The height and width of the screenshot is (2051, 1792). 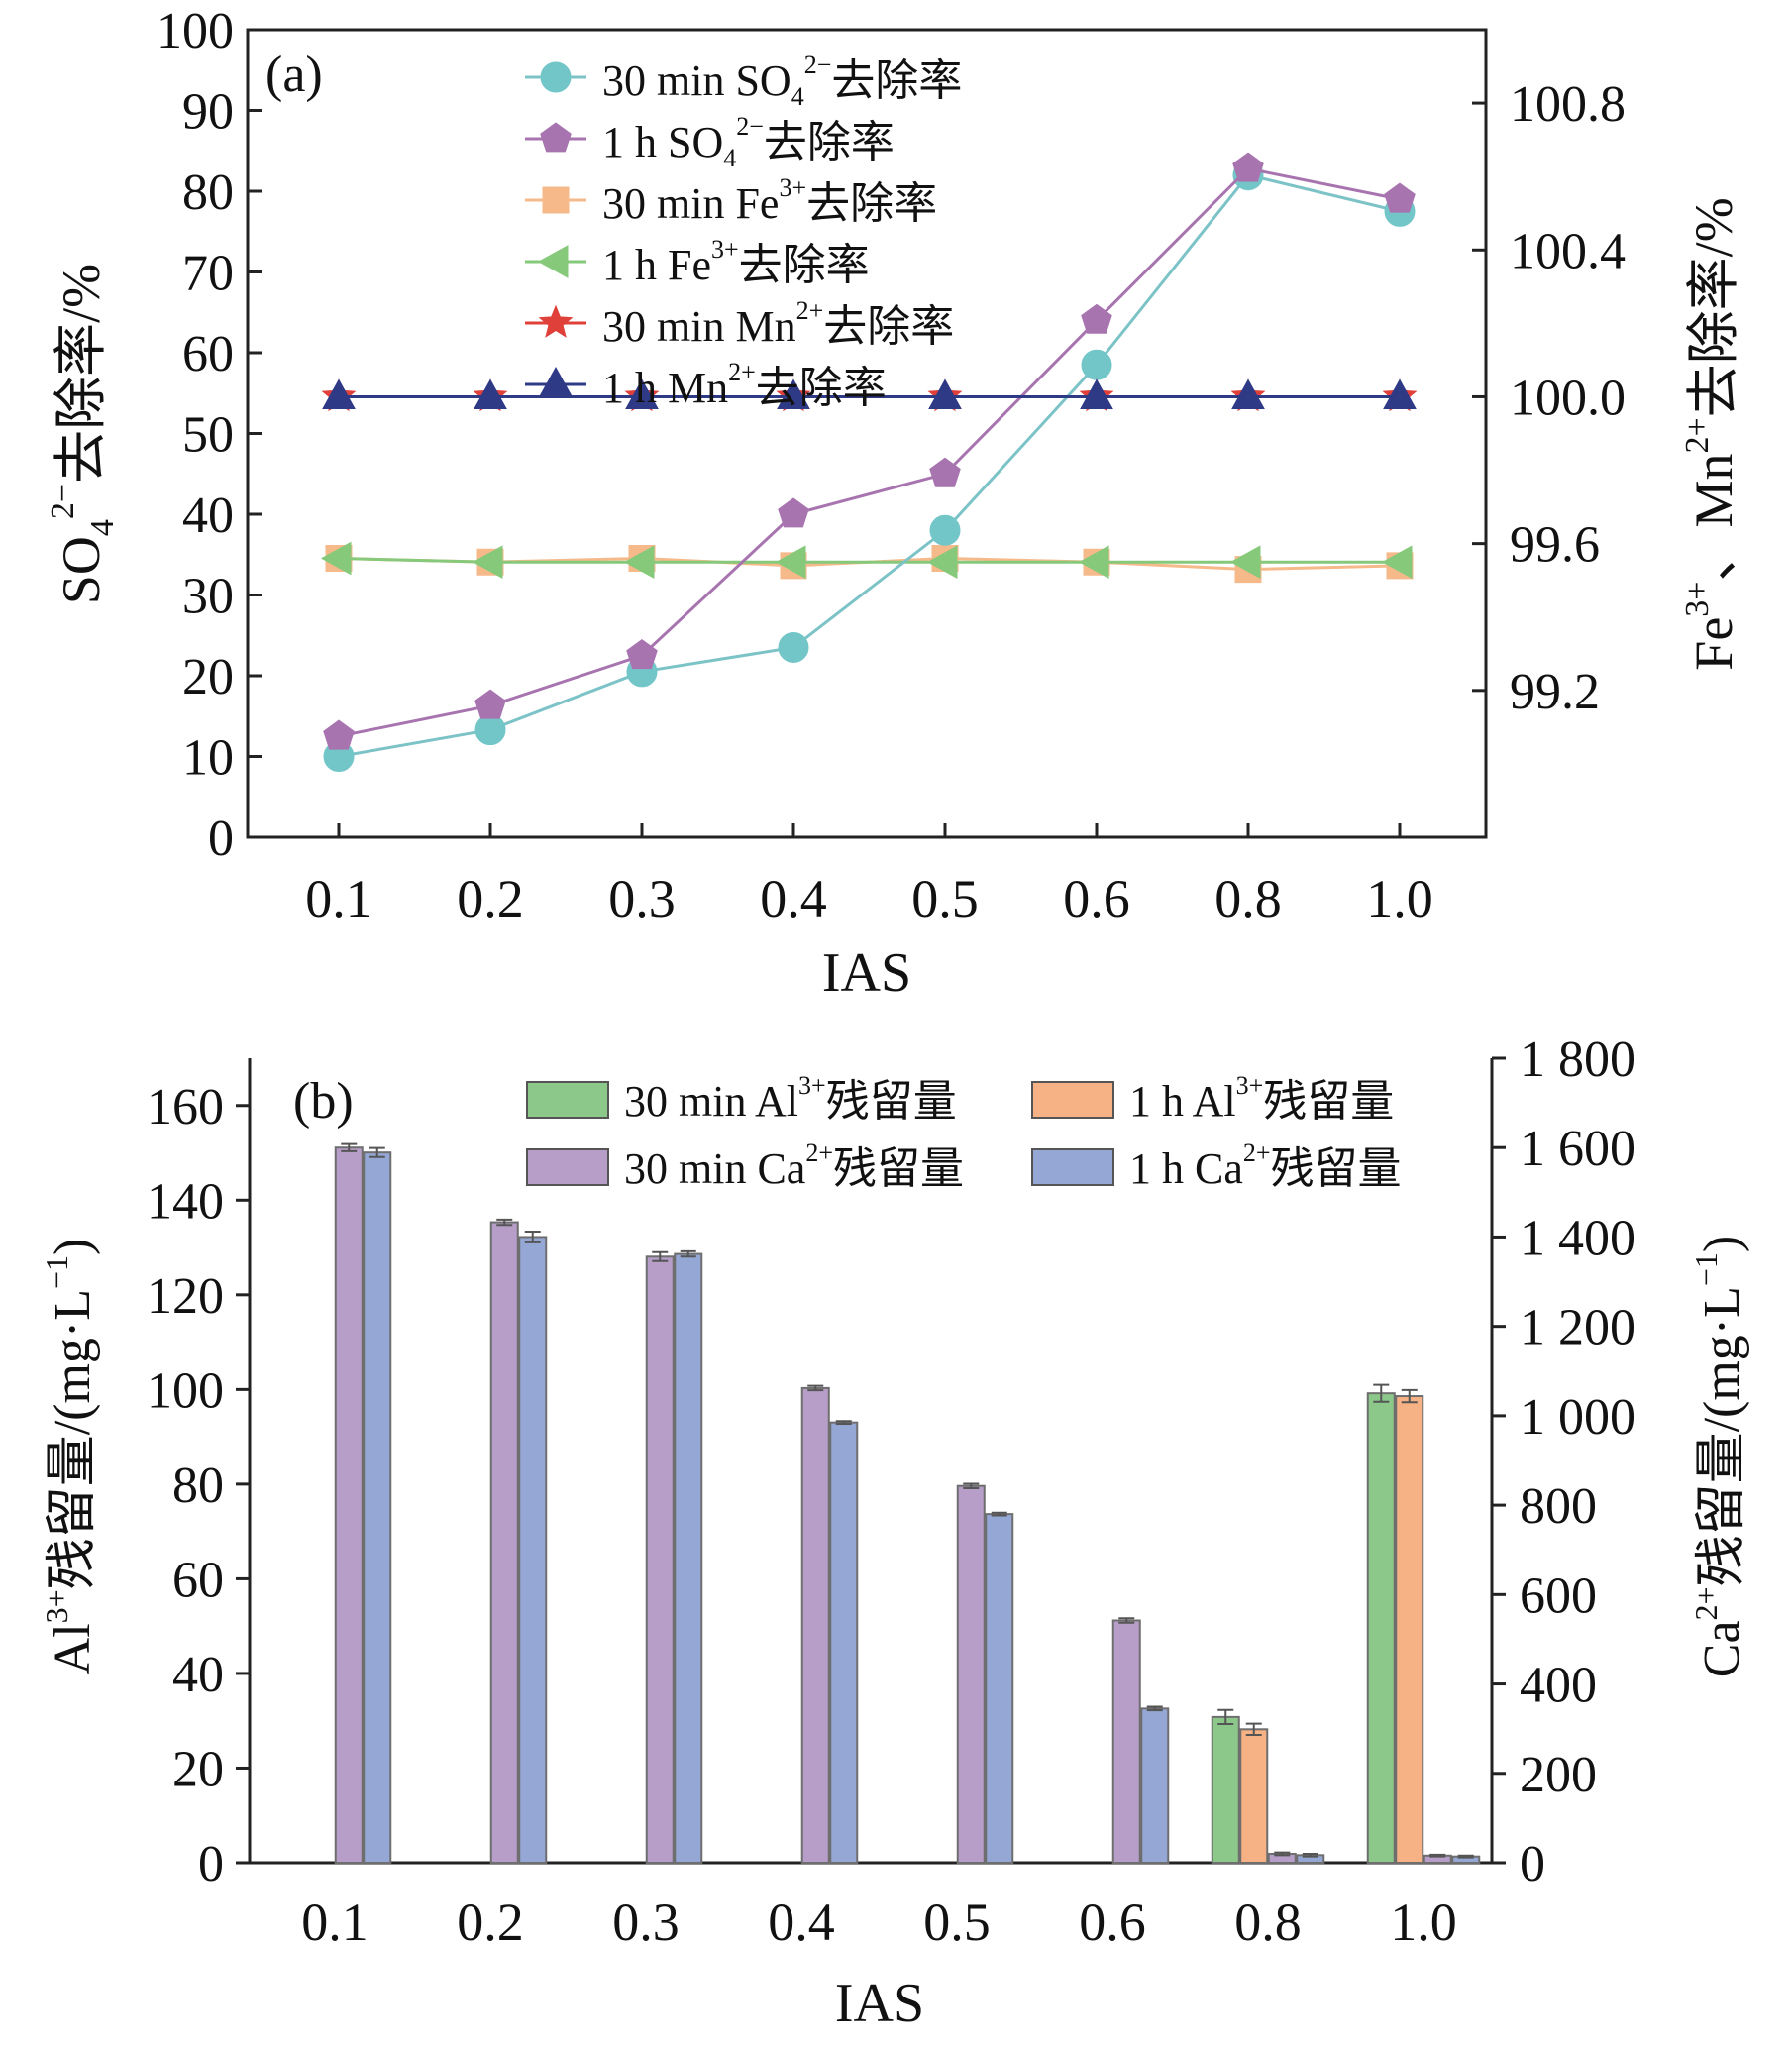 What do you see at coordinates (714, 1168) in the screenshot?
I see `legend-label-text: 30 min Ca` at bounding box center [714, 1168].